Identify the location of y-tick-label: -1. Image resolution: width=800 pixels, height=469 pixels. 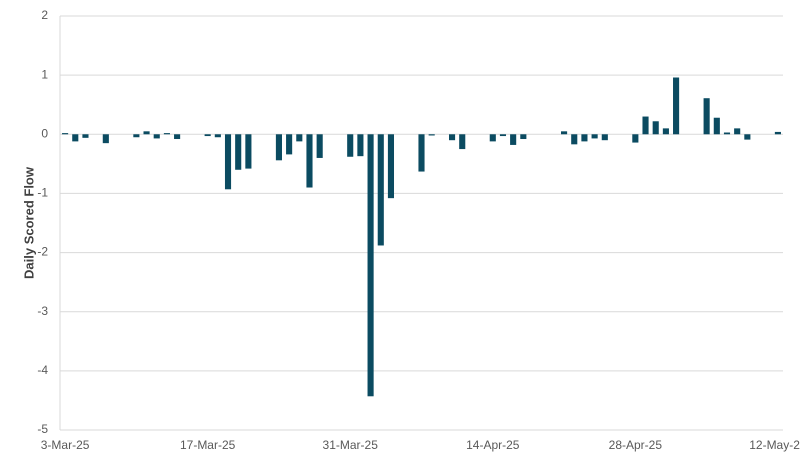
(42, 193).